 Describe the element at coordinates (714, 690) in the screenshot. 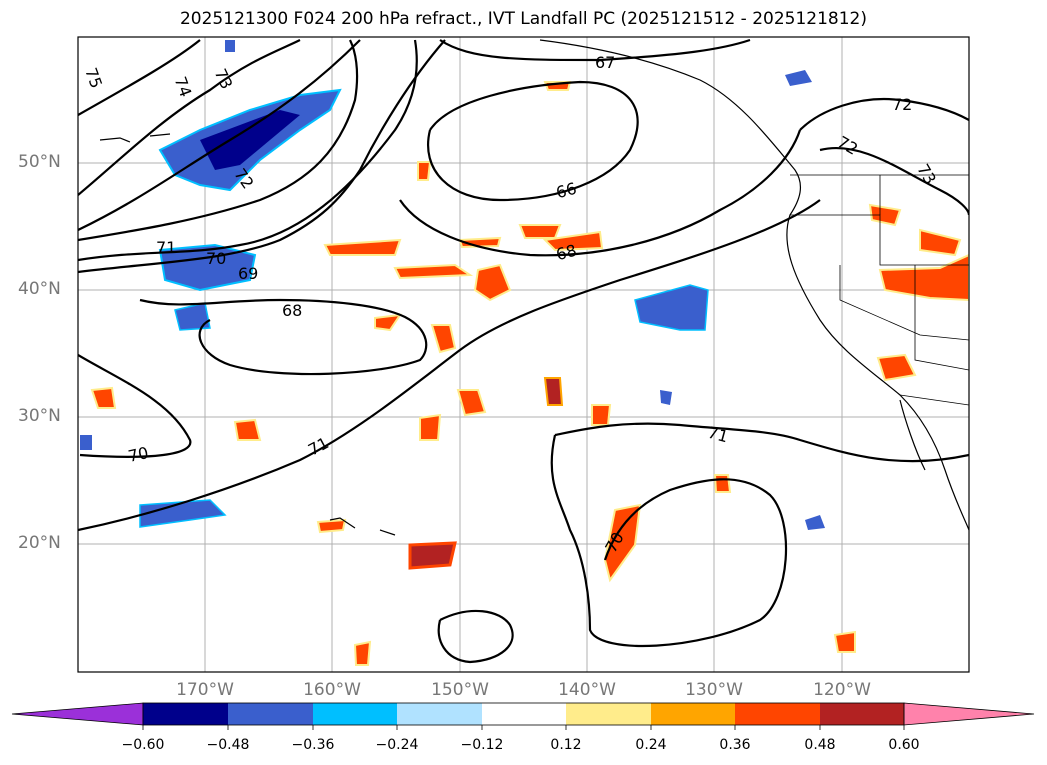

I see `lon-tick-label: 130°W` at that location.